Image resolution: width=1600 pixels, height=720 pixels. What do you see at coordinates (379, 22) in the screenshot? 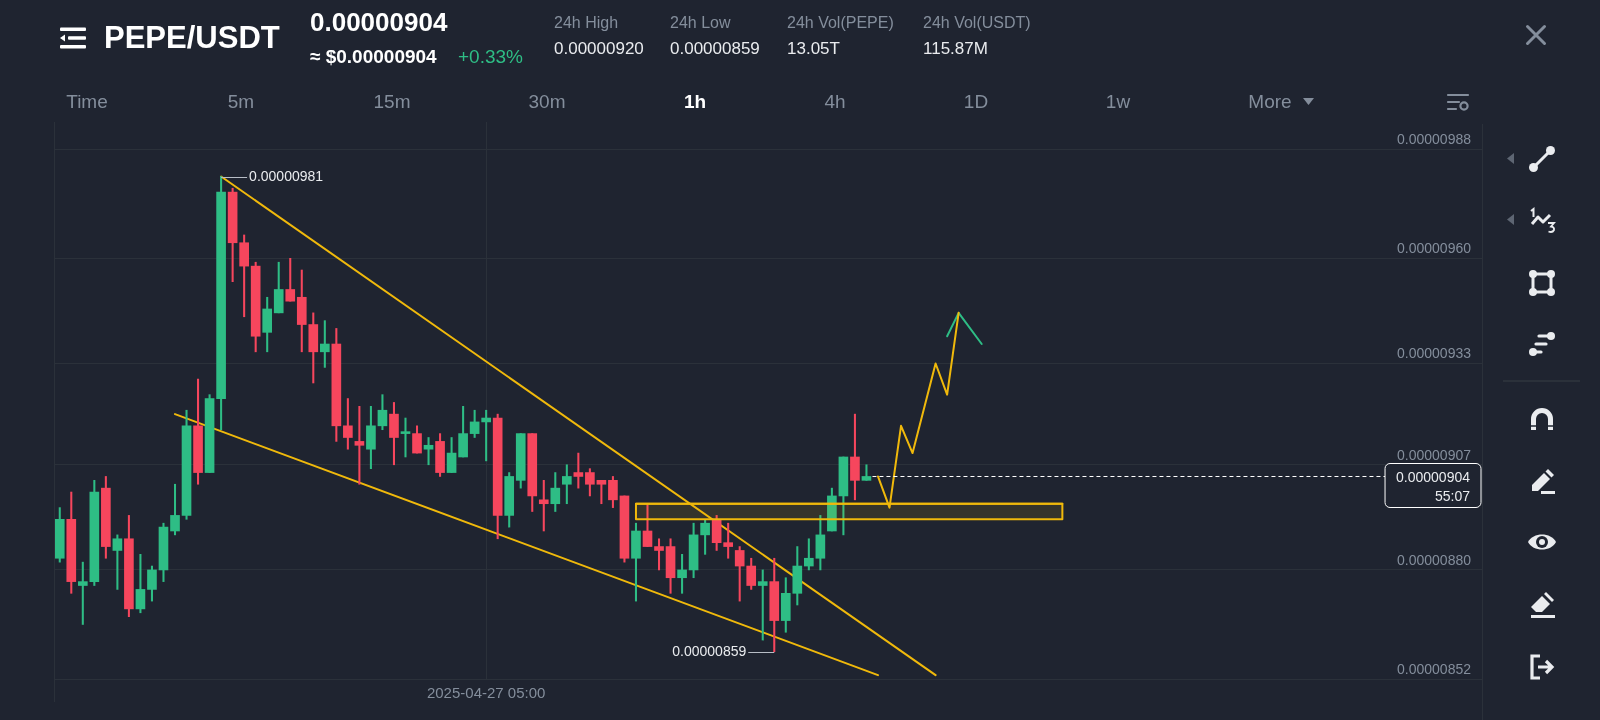
I see `text: 0.00000904` at bounding box center [379, 22].